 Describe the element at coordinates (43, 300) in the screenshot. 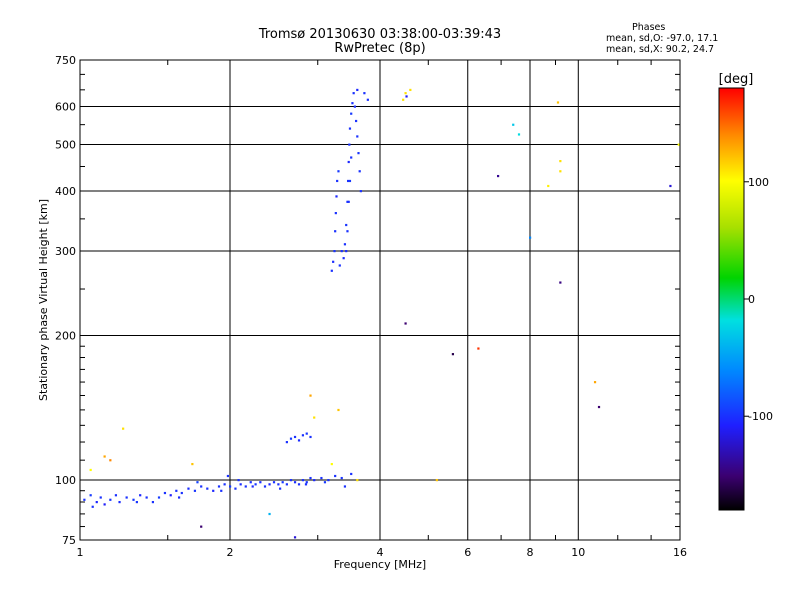

I see `y-axis-label: Stationary phase Virtual Height [km]` at that location.